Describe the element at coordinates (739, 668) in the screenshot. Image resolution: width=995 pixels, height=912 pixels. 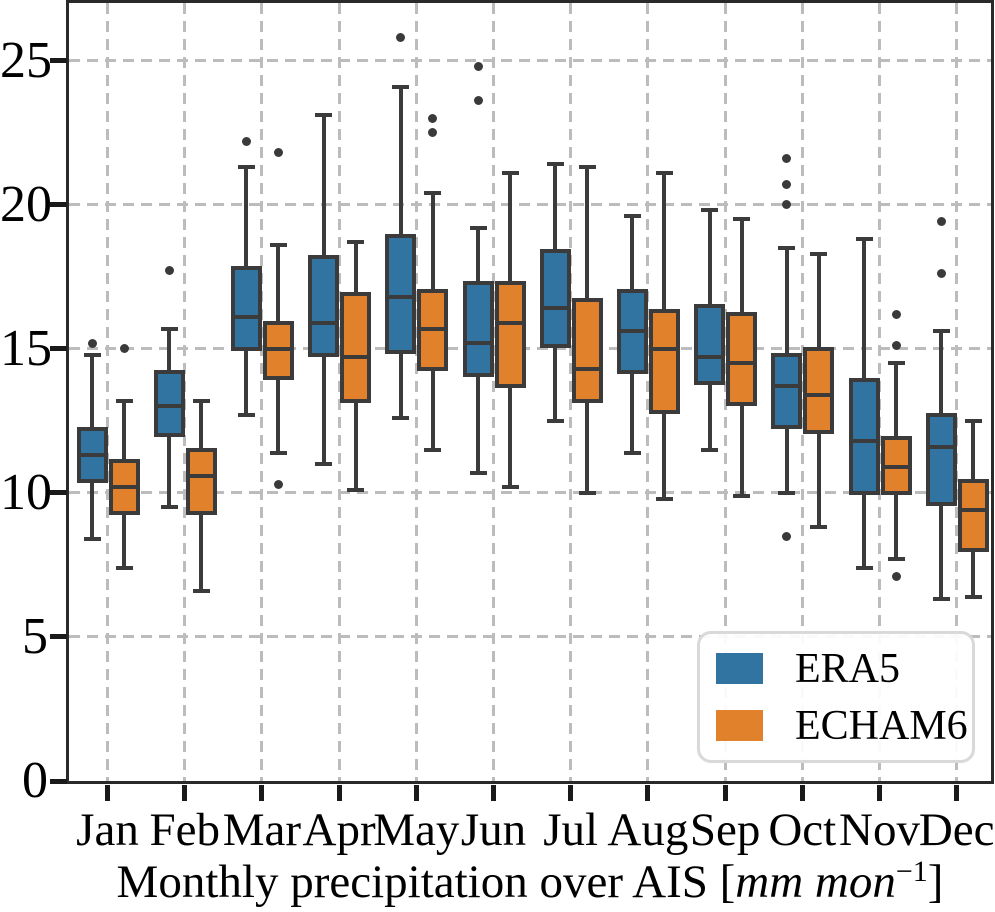
I see `legend-swatch-era5` at that location.